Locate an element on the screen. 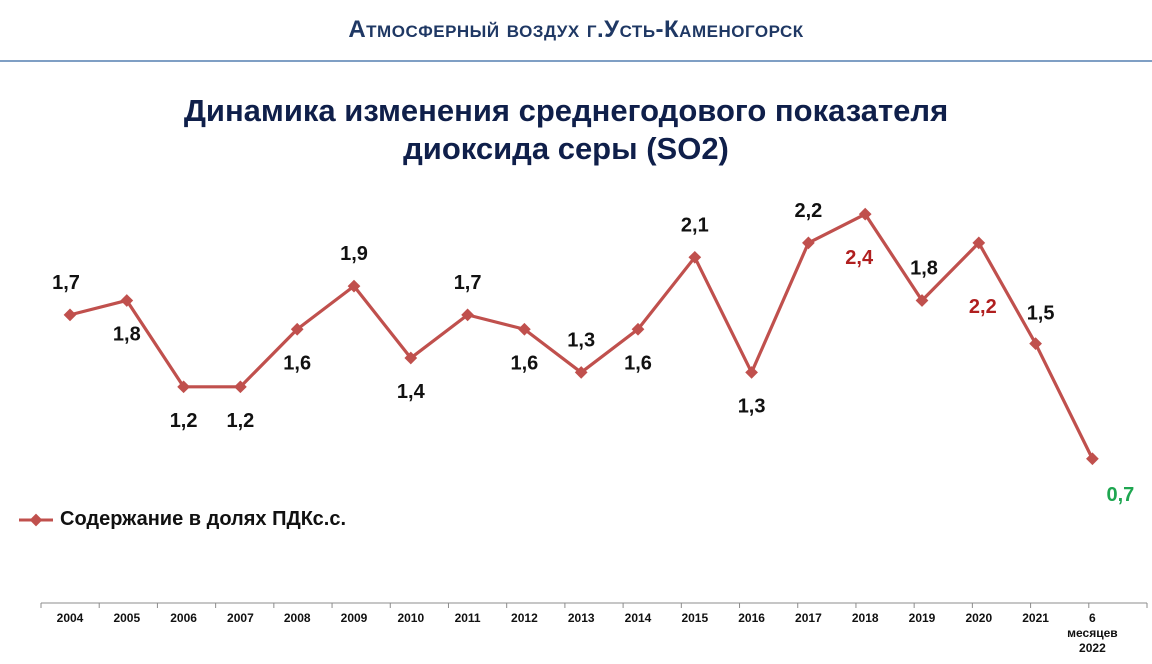 This screenshot has height=664, width=1152. data-point-2010 is located at coordinates (411, 358).